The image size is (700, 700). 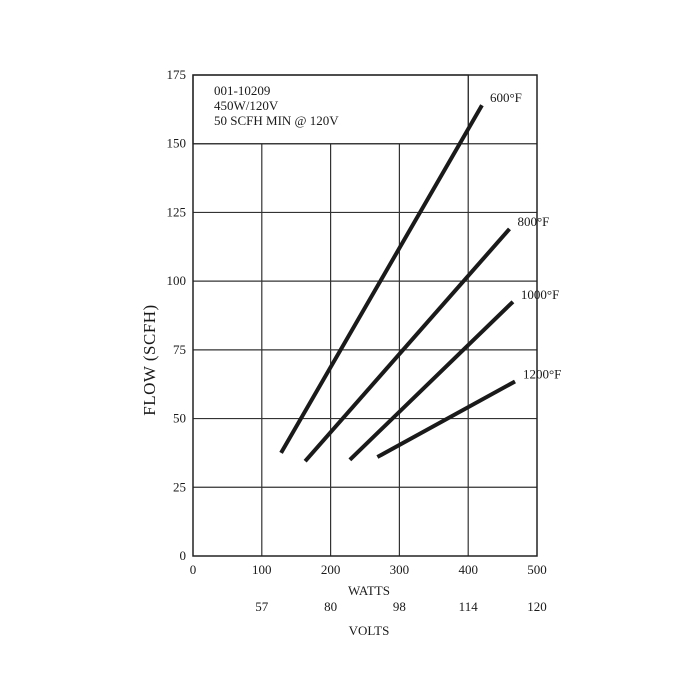 What do you see at coordinates (262, 569) in the screenshot?
I see `x-tick-label: 100` at bounding box center [262, 569].